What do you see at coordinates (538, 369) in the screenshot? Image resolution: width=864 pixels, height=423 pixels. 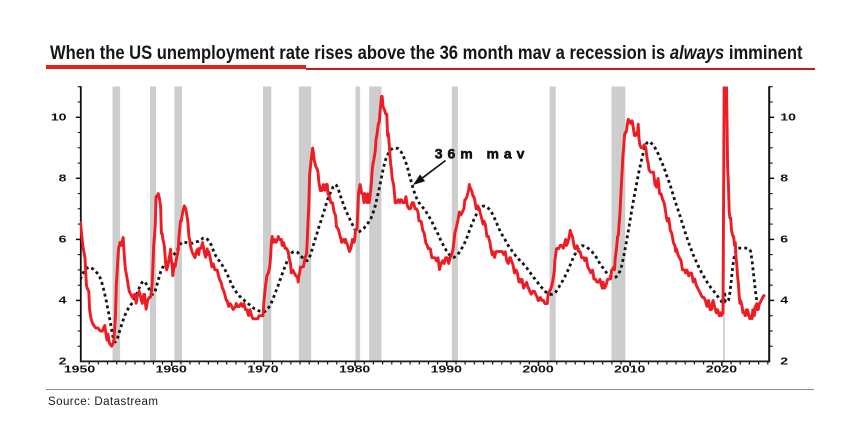 I see `svg-text: 2000` at bounding box center [538, 369].